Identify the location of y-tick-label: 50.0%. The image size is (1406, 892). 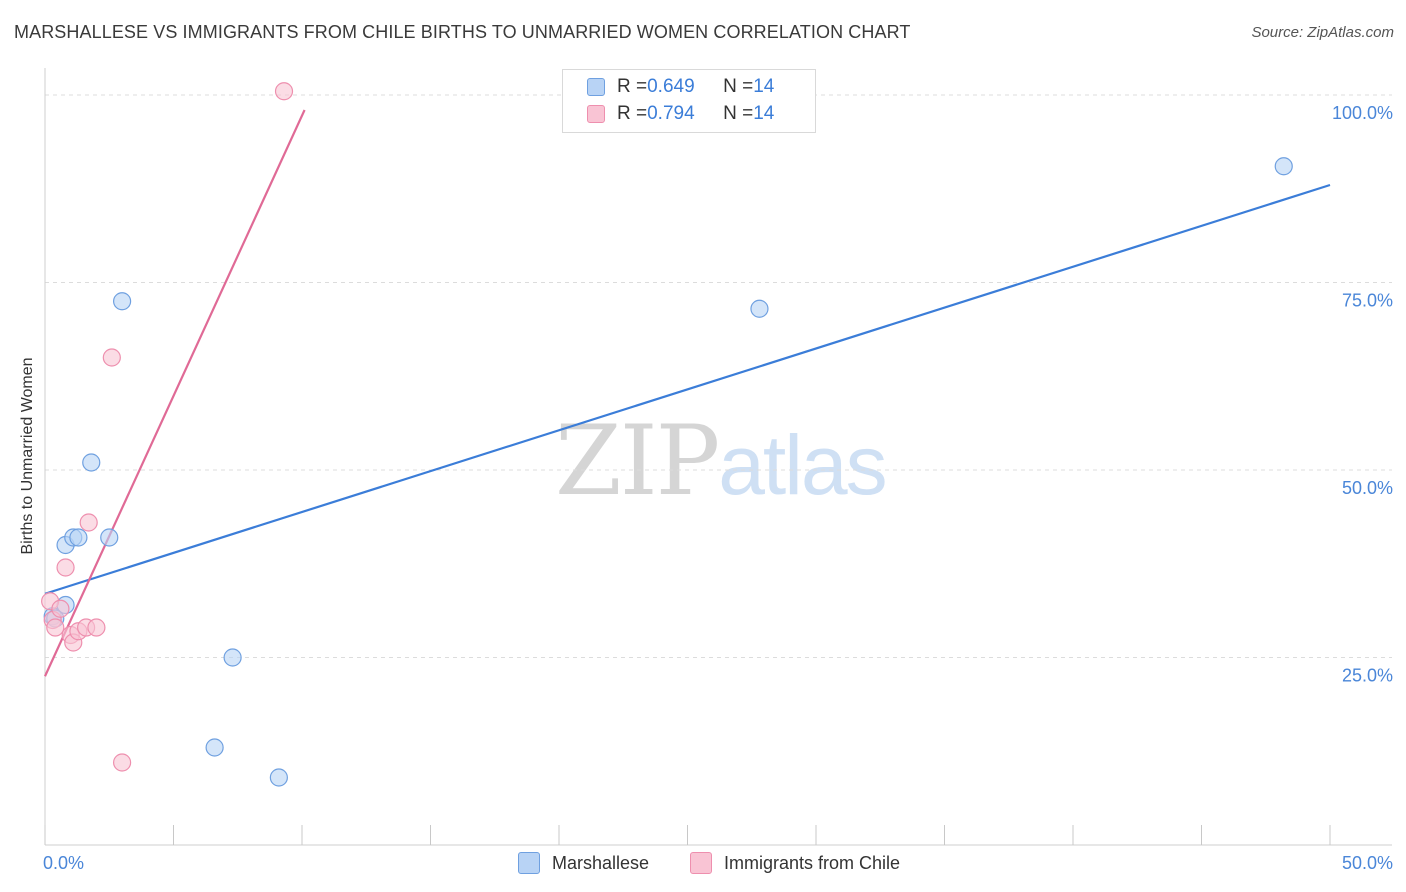
(1367, 488).